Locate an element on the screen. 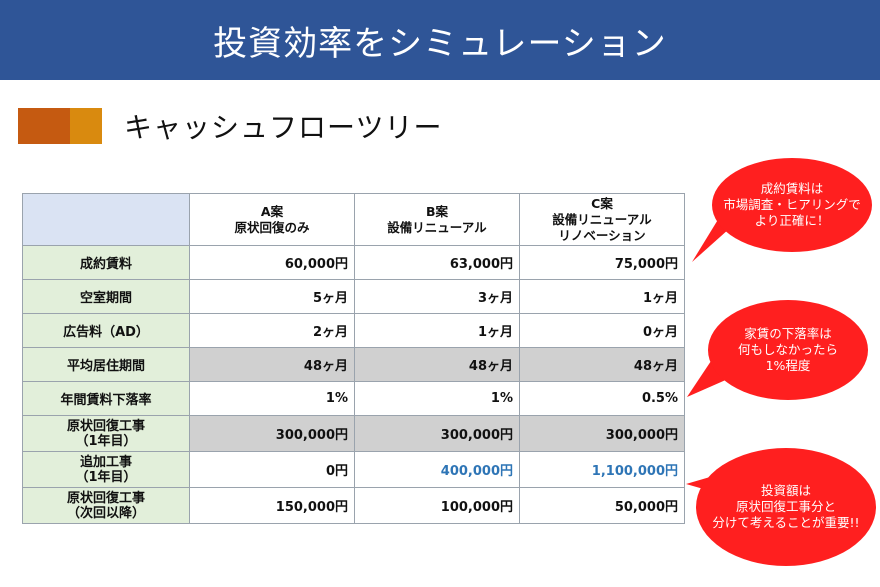  table-row: 原状回復工事 （次回以降） 150,000円 100,000円 50,000円 is located at coordinates (353, 505).